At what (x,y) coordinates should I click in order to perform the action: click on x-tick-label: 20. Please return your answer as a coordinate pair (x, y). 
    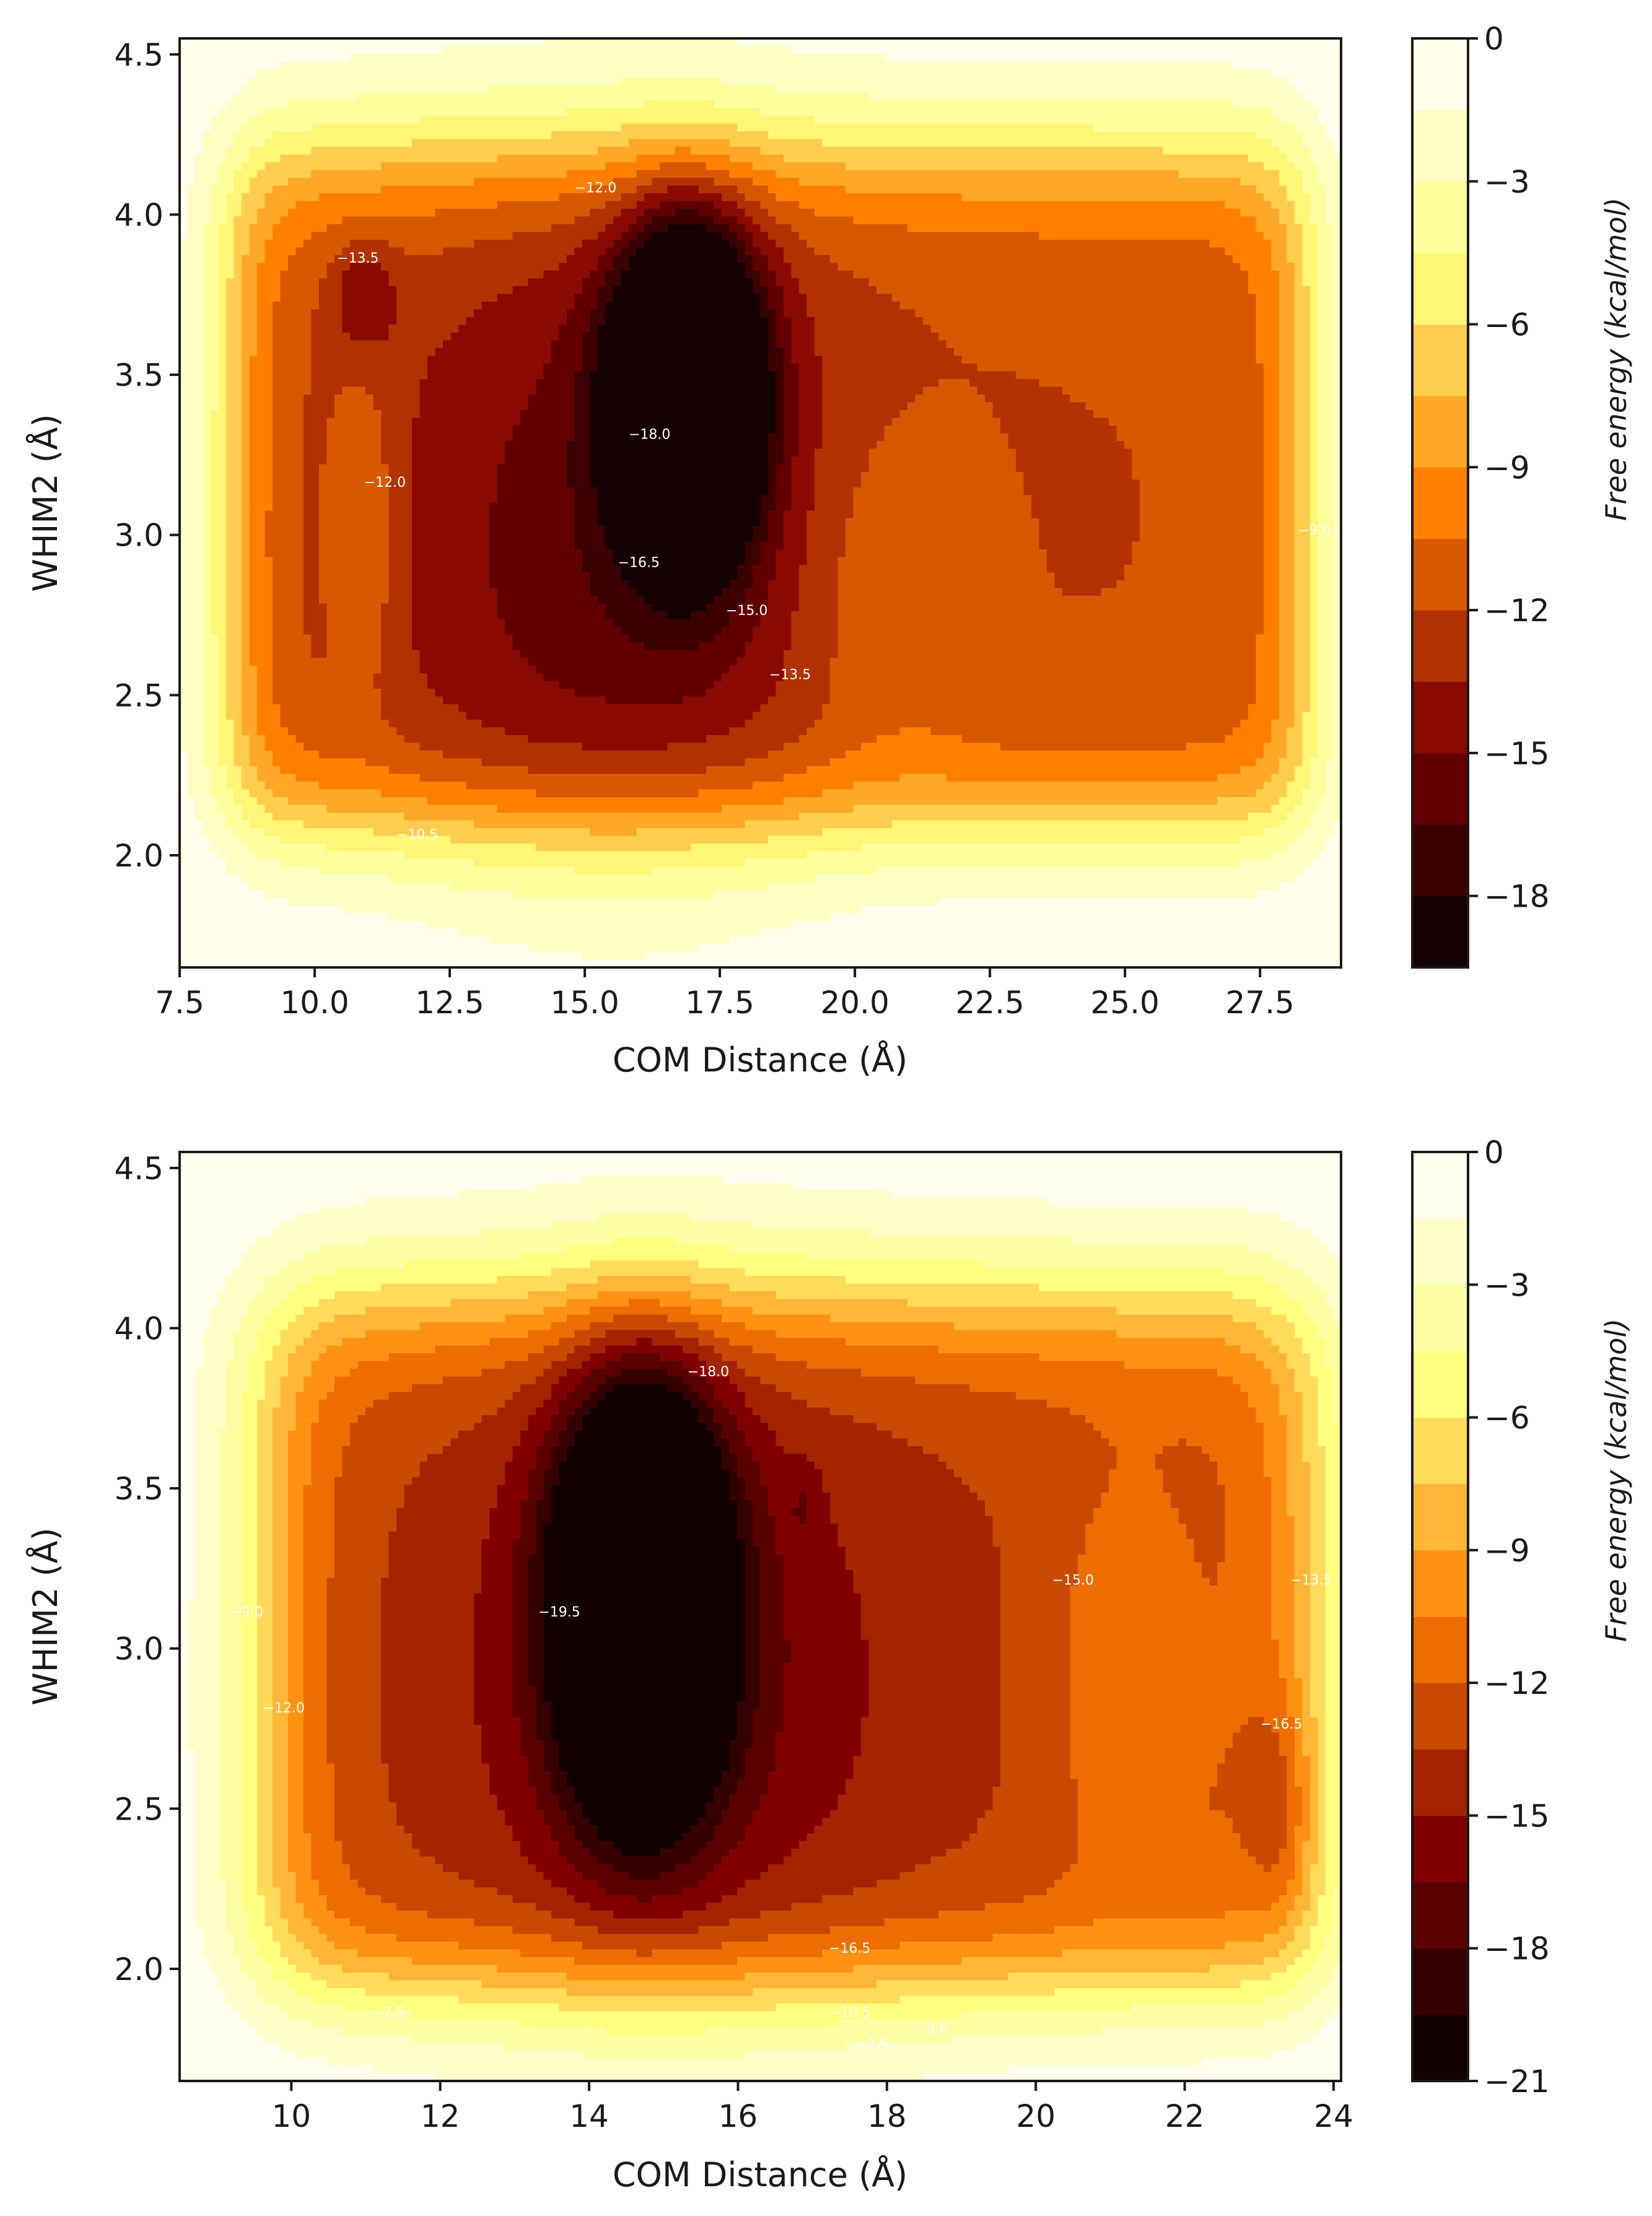
    Looking at the image, I should click on (1035, 2116).